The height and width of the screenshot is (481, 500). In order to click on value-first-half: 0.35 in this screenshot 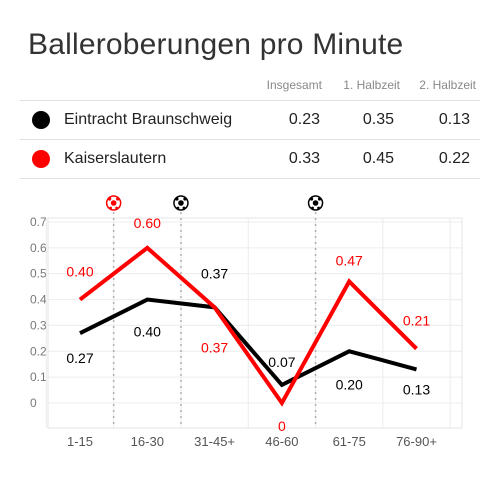, I will do `click(378, 119)`.